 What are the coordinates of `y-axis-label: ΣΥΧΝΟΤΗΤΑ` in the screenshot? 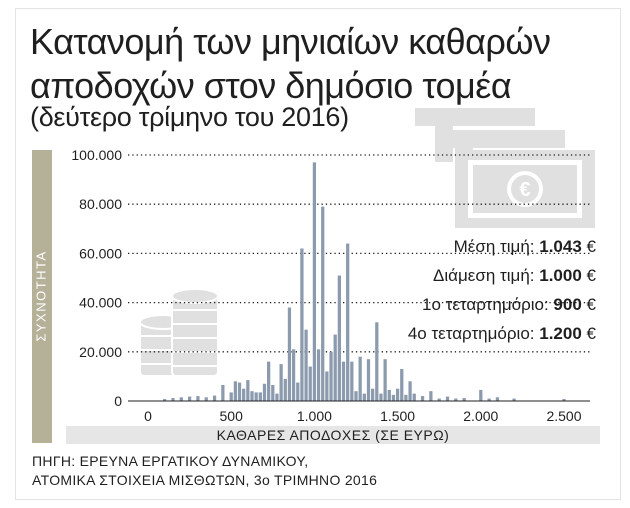 It's located at (40, 295).